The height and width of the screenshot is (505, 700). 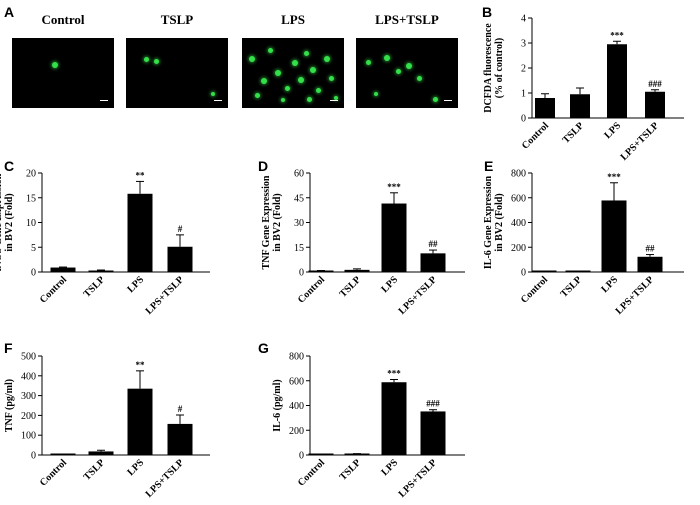 I want to click on y-axis-label-e: in BV2 (Fold), so click(x=499, y=222).